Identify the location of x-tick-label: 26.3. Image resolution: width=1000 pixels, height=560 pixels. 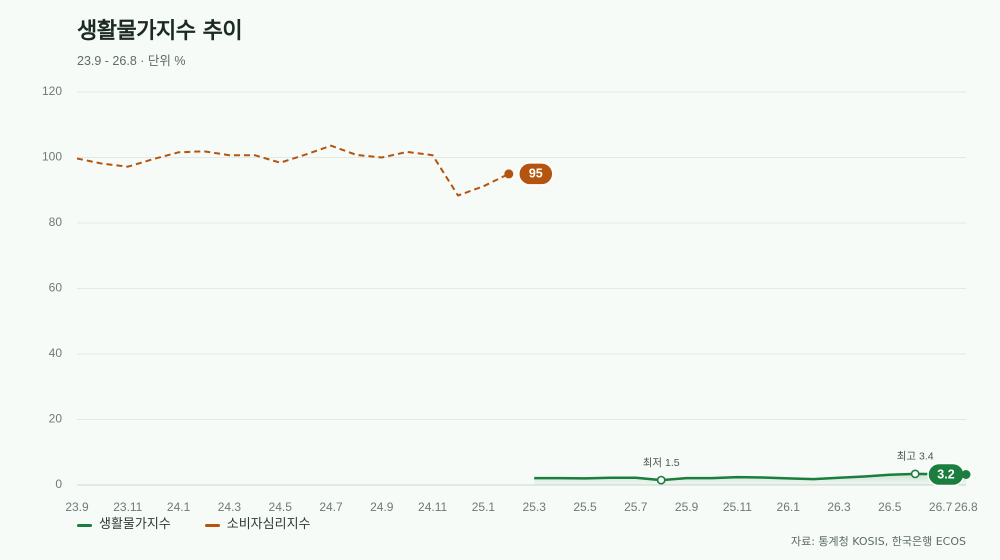
(839, 507).